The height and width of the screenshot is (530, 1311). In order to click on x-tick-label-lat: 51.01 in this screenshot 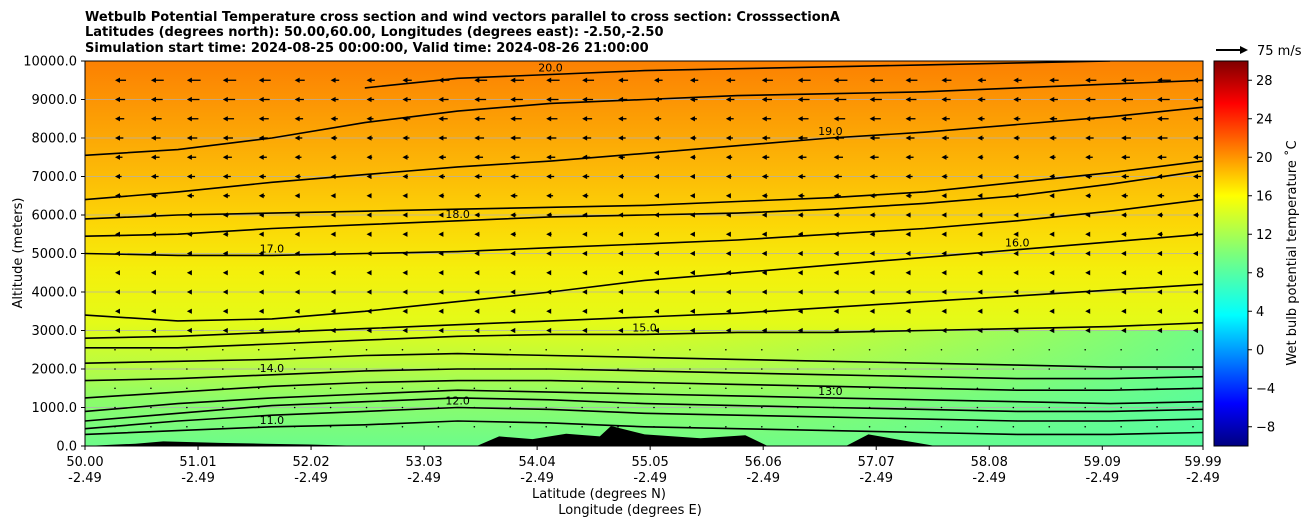, I will do `click(197, 462)`.